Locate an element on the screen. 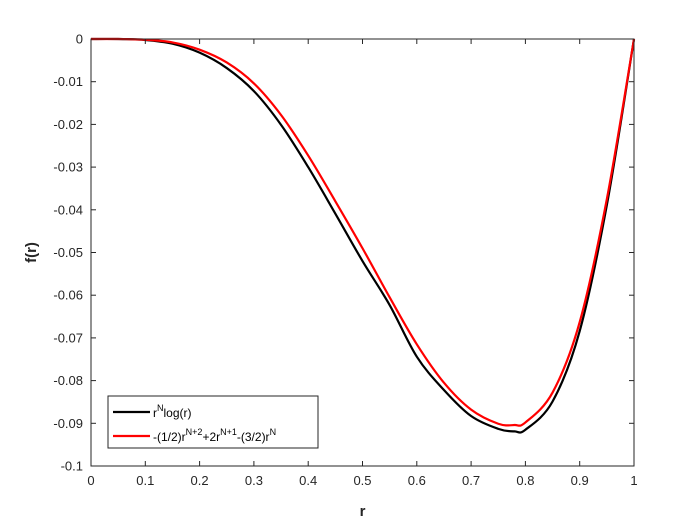  legend-box is located at coordinates (213, 422).